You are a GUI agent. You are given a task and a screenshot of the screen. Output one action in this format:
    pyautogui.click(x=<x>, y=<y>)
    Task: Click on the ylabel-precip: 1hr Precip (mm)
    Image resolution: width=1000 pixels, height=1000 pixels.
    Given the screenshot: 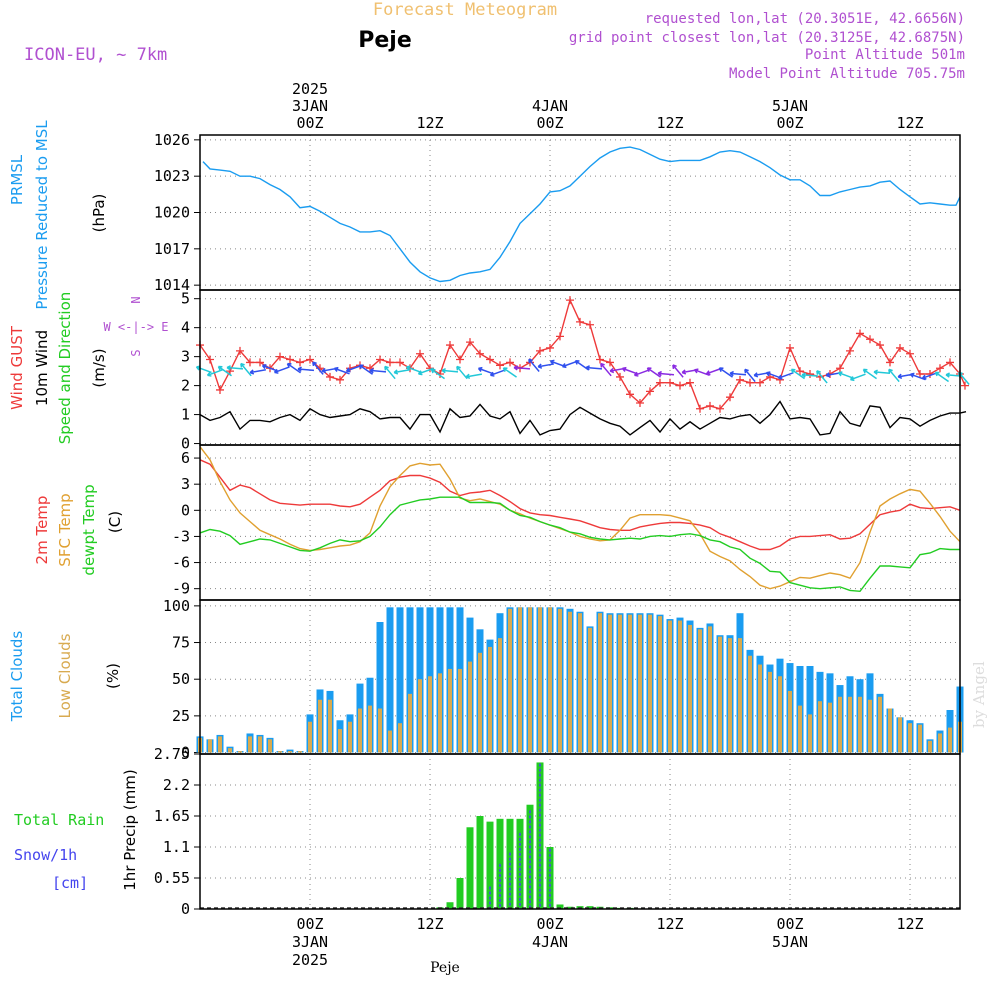 What is the action you would take?
    pyautogui.click(x=130, y=829)
    